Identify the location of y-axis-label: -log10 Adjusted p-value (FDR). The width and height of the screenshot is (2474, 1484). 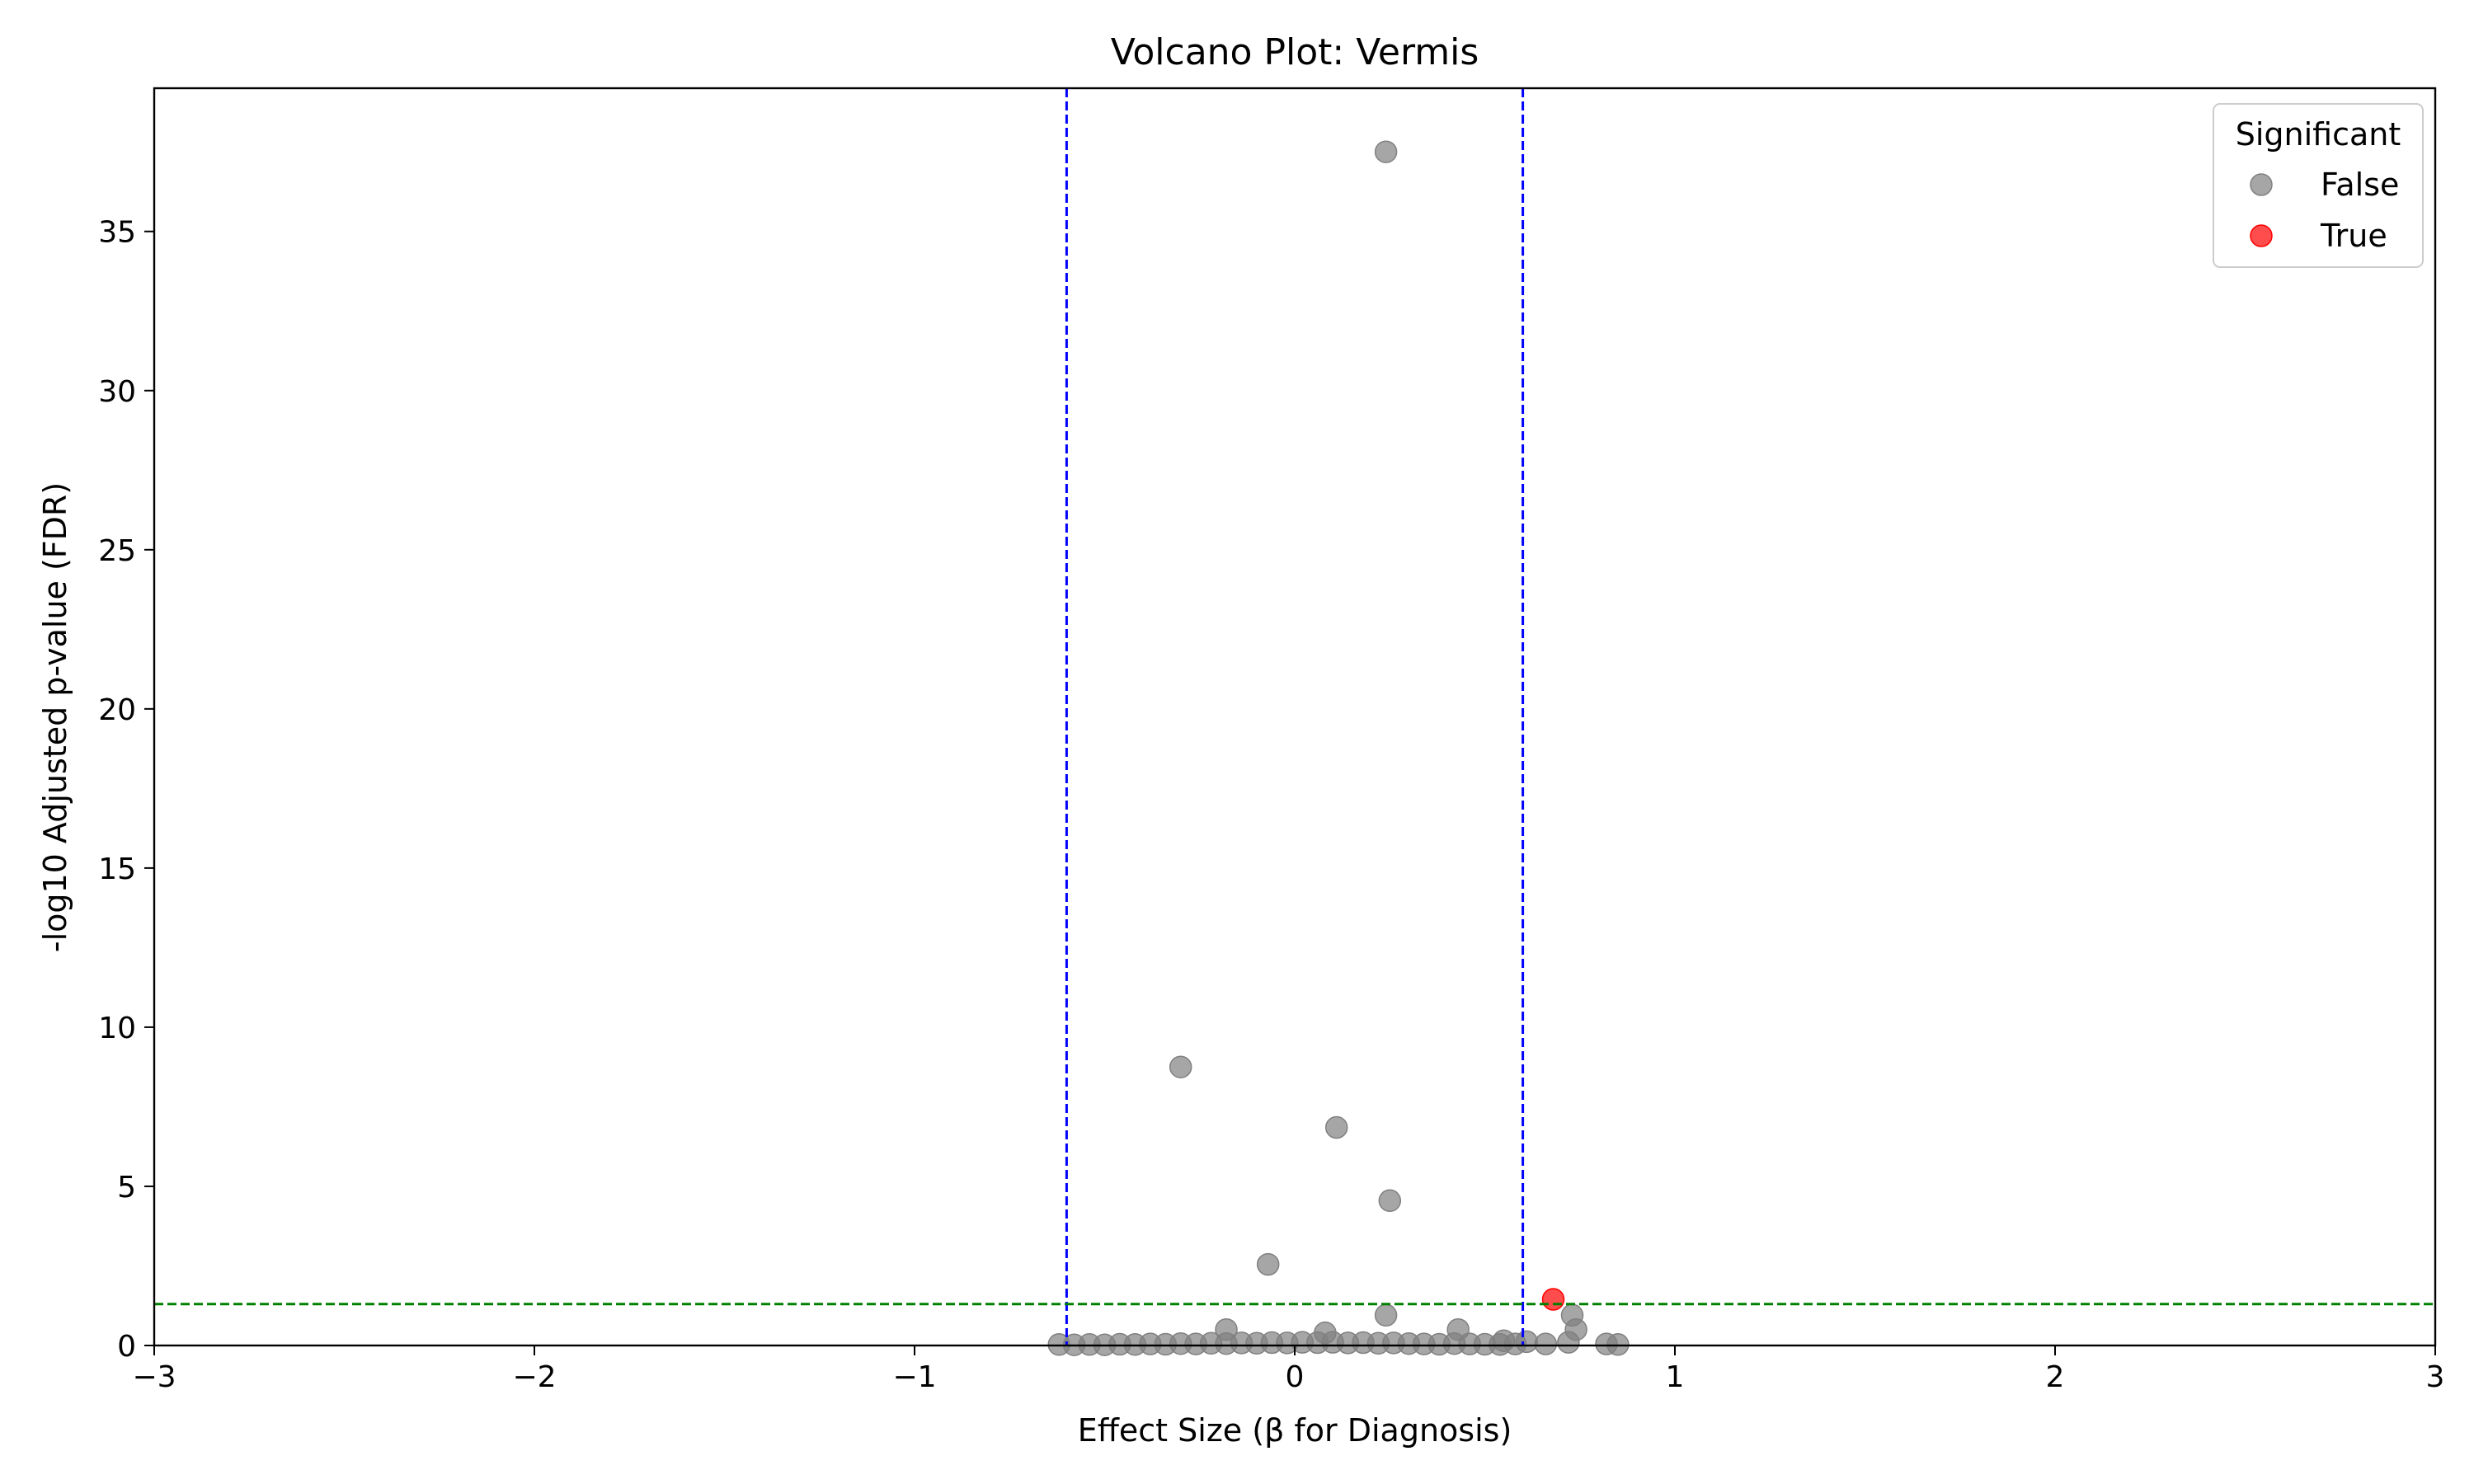
(55, 717).